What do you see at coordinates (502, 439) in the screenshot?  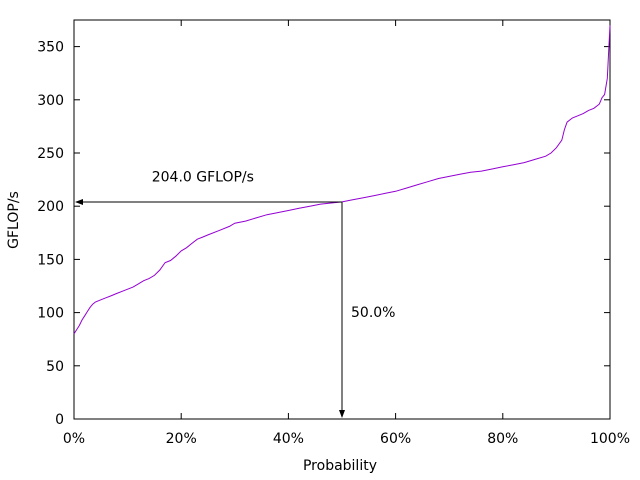 I see `x-tick-label: 80%` at bounding box center [502, 439].